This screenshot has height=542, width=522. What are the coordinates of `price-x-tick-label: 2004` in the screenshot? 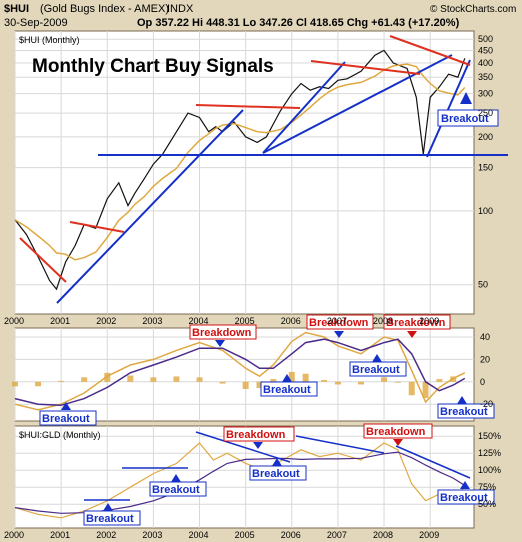 It's located at (199, 321).